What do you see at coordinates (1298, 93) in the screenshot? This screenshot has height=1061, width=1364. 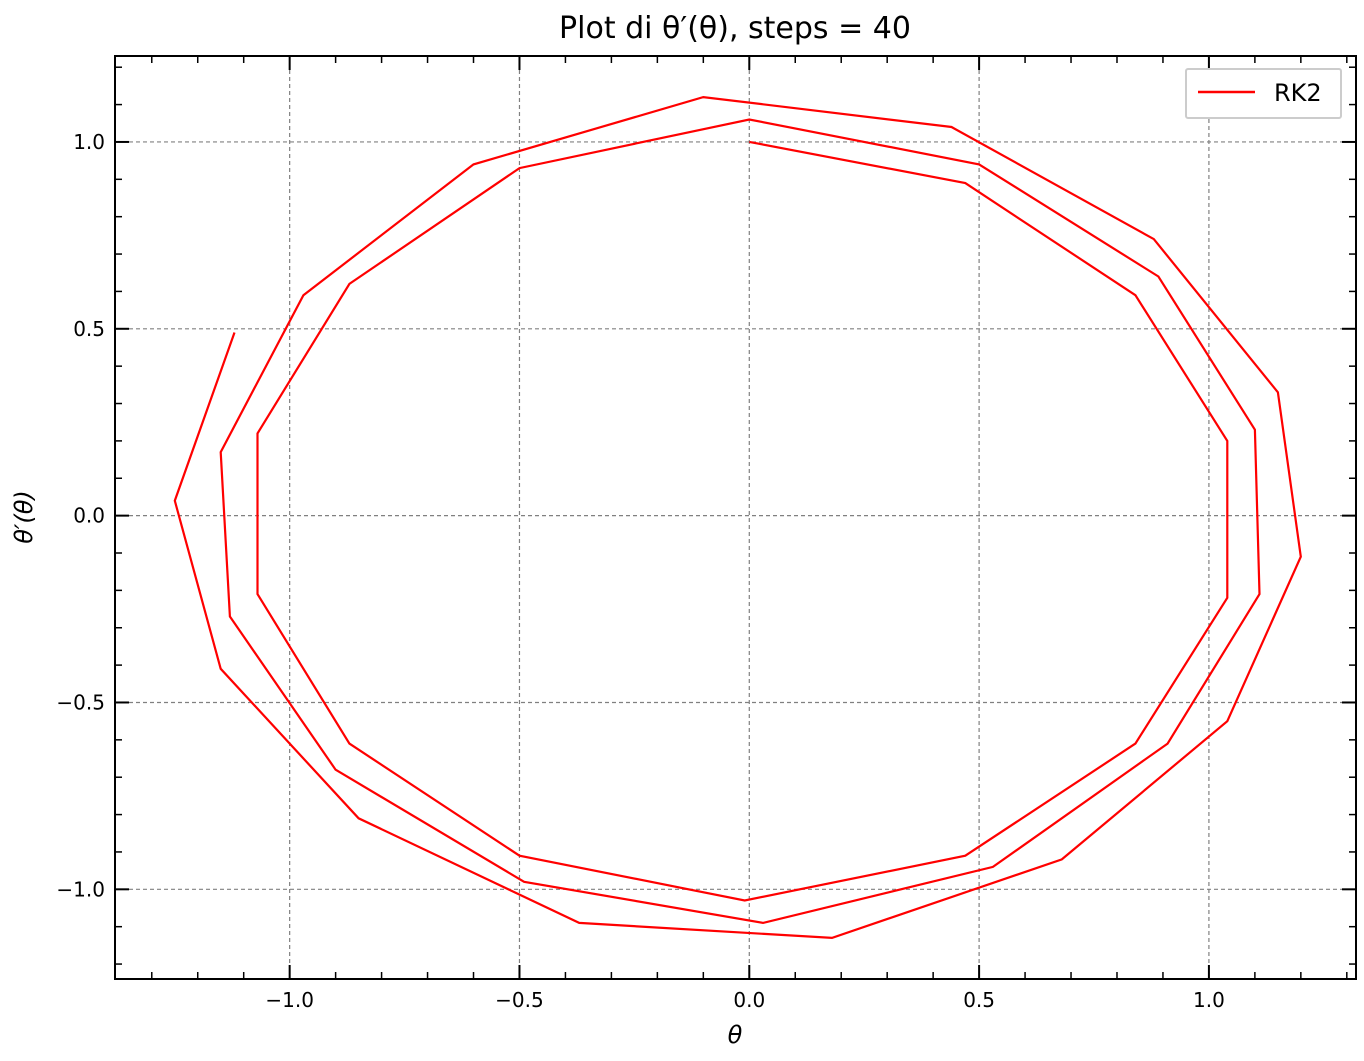 I see `legend-label: RK2` at bounding box center [1298, 93].